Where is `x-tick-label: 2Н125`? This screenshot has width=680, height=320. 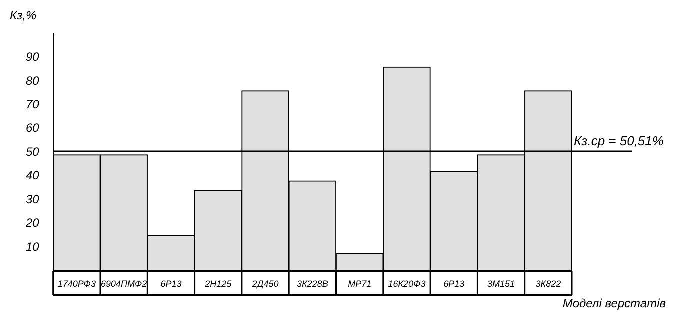
x-tick-label: 2Н125 is located at coordinates (218, 284).